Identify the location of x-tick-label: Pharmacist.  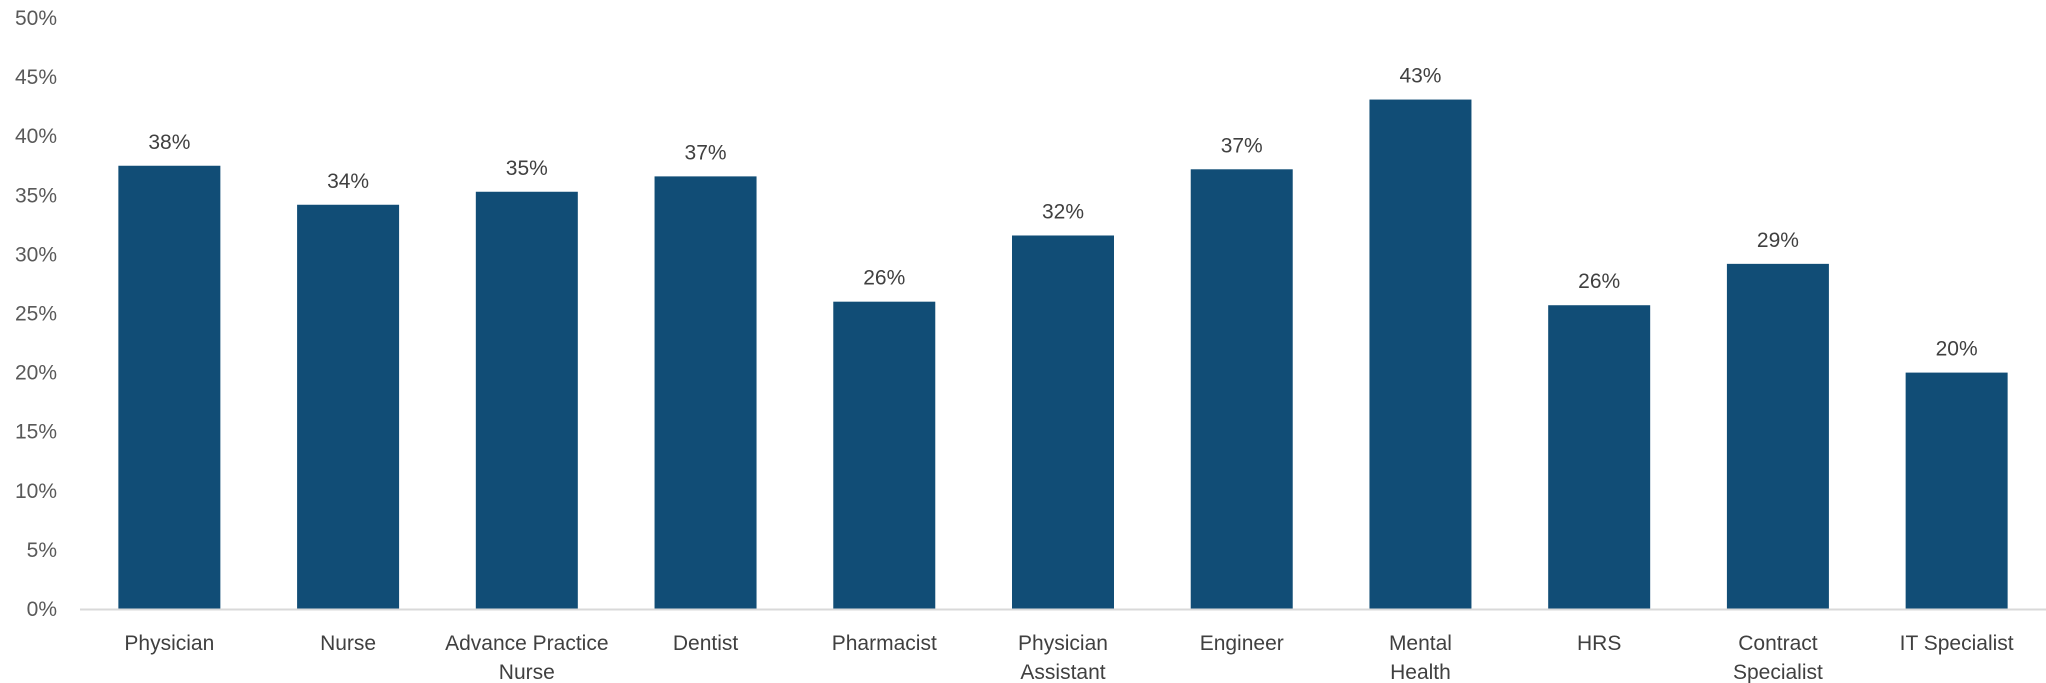
(884, 643).